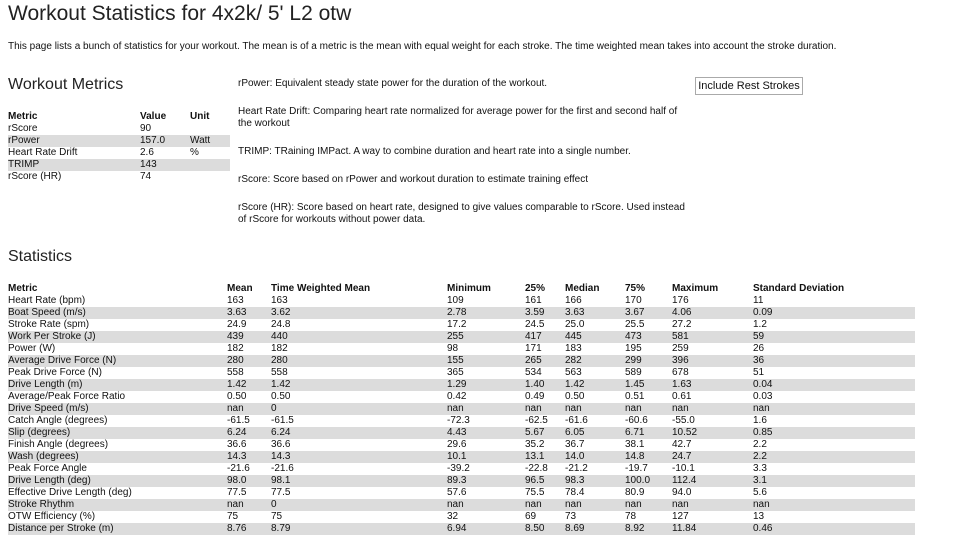  Describe the element at coordinates (453, 516) in the screenshot. I see `cell-value: 32` at that location.